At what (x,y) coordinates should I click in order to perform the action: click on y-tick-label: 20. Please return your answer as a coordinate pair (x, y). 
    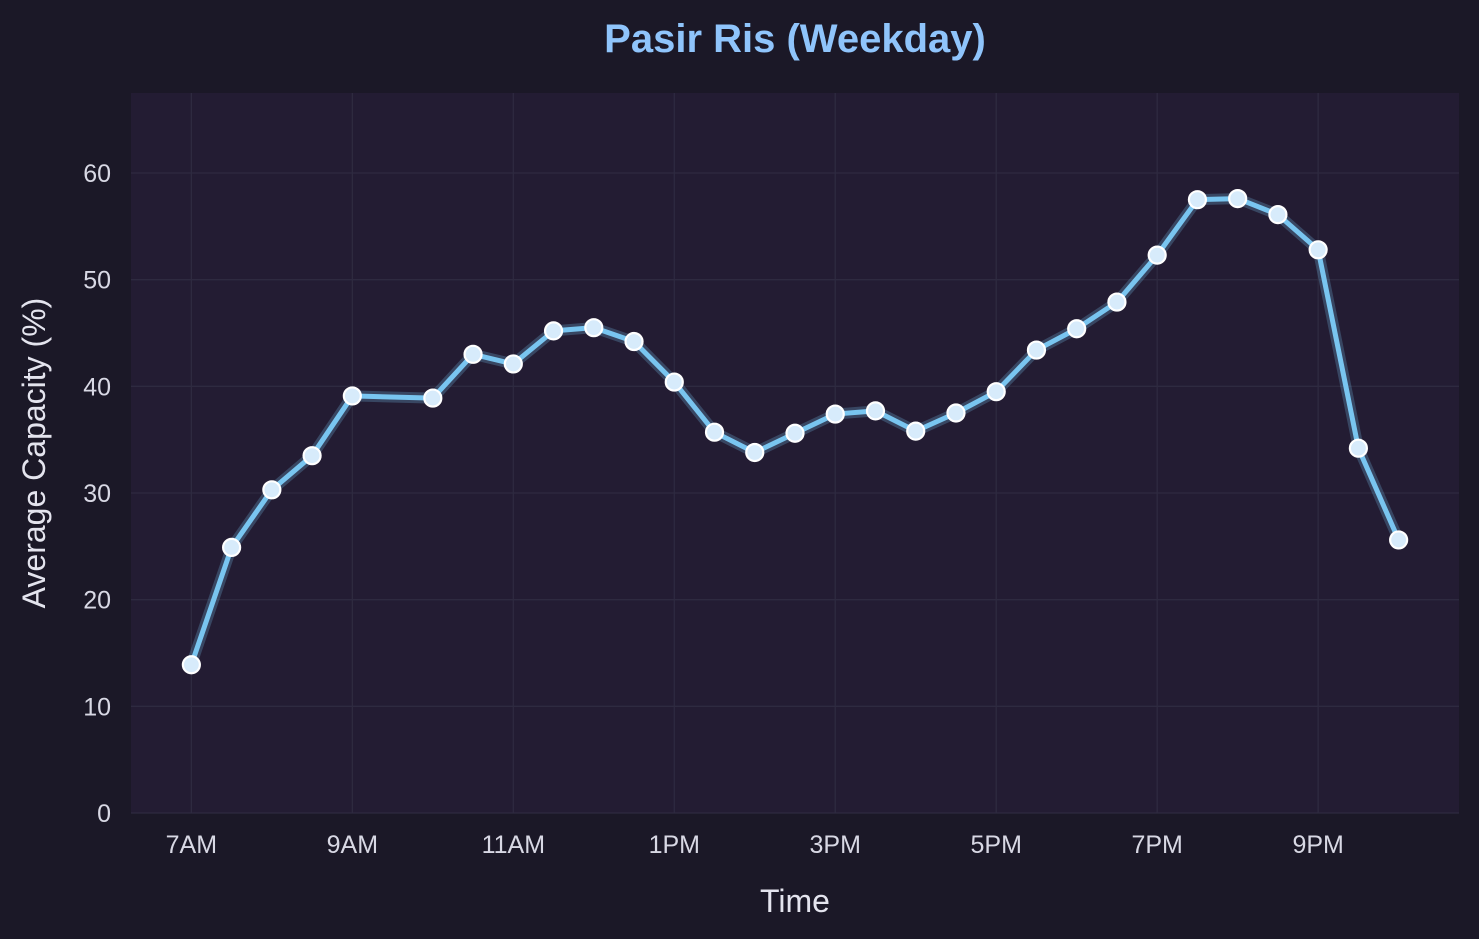
    Looking at the image, I should click on (97, 601).